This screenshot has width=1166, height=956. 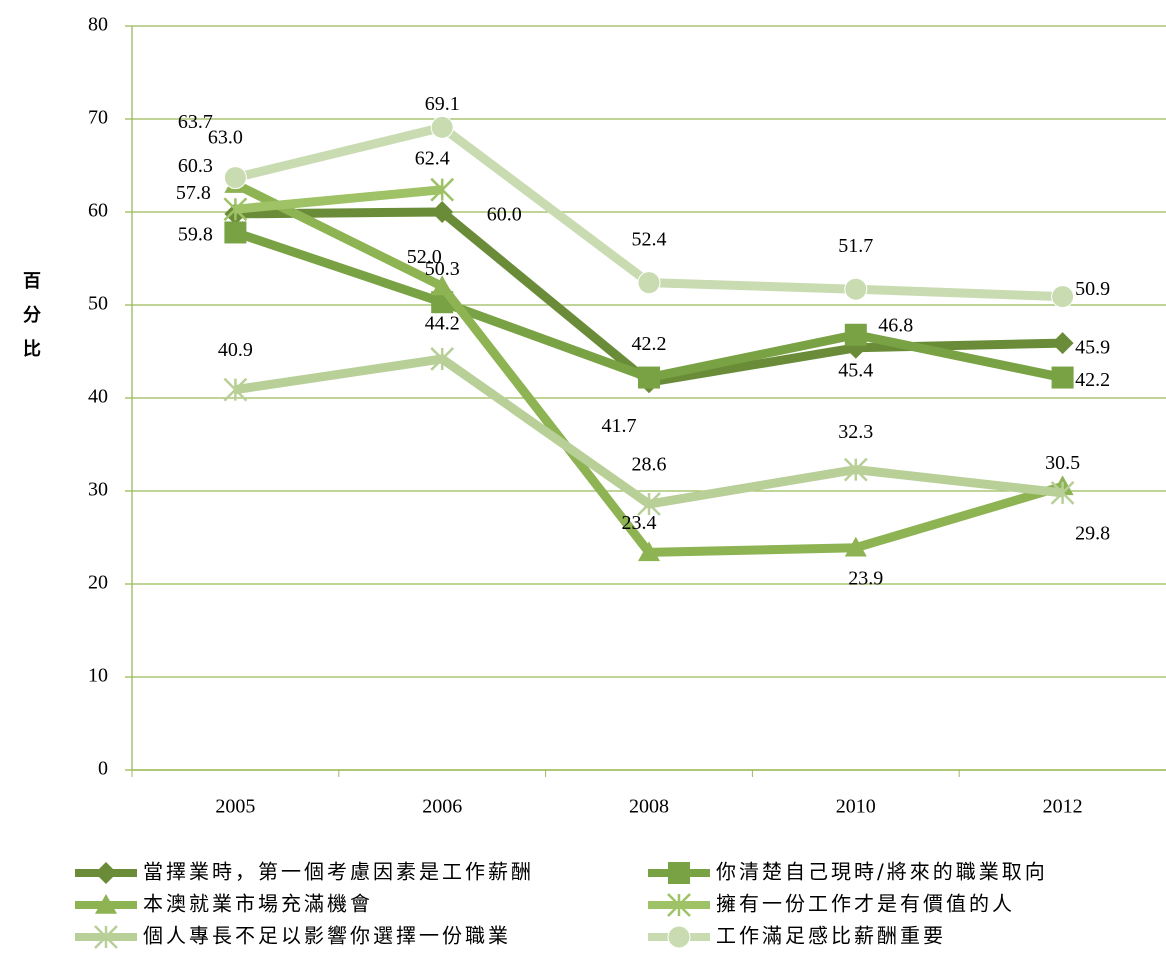 What do you see at coordinates (195, 166) in the screenshot?
I see `data-label: 60.3` at bounding box center [195, 166].